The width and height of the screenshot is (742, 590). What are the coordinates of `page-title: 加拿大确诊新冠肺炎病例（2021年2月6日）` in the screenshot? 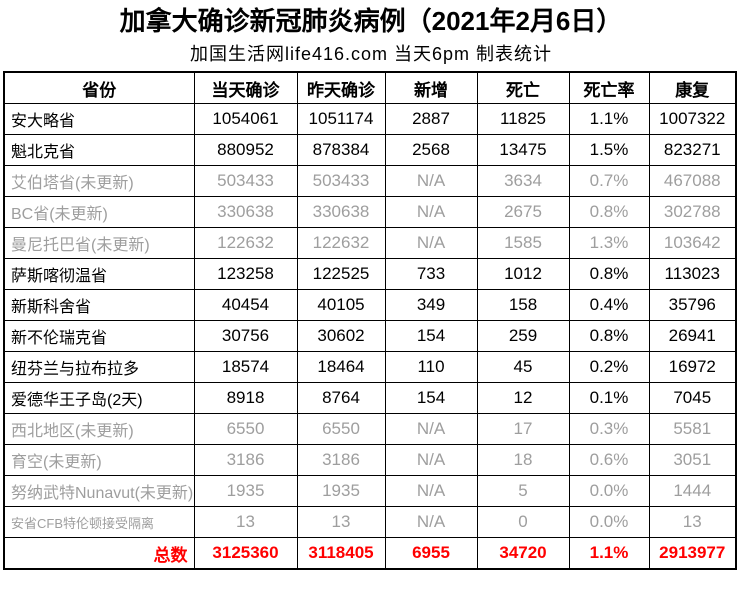 It's located at (371, 21).